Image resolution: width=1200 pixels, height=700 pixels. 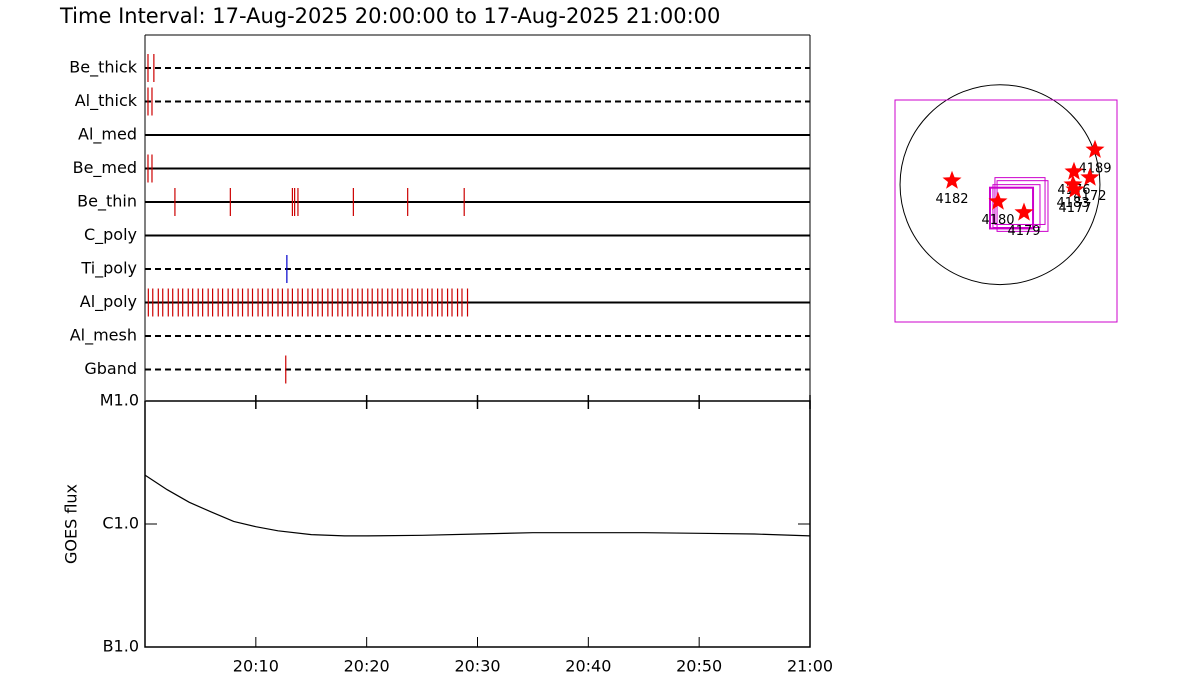 I want to click on region-label: 4177, so click(x=1074, y=208).